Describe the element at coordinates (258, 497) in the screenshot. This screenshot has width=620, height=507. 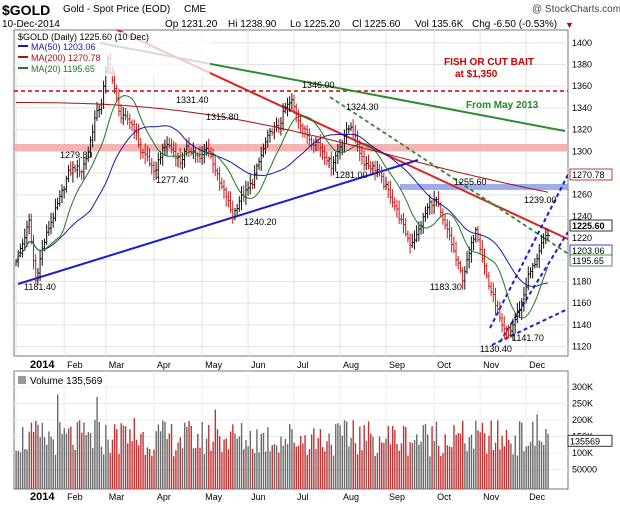
I see `month-label: Jun` at that location.